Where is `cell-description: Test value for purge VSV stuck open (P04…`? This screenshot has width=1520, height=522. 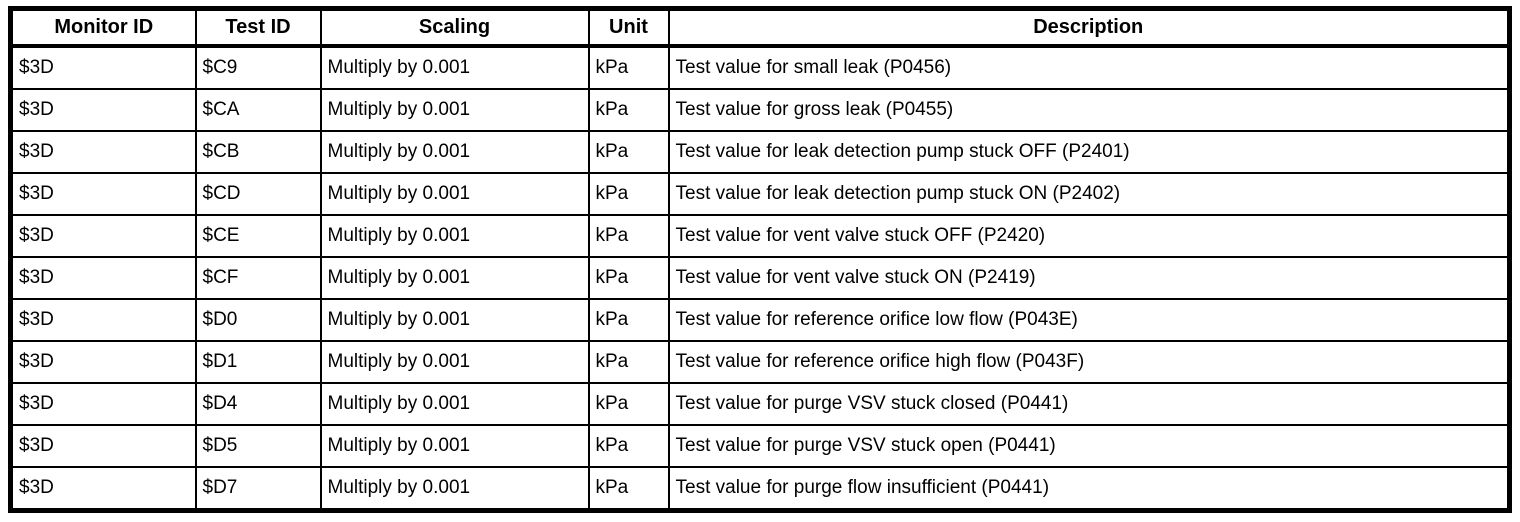 cell-description: Test value for purge VSV stuck open (P04… is located at coordinates (1089, 446).